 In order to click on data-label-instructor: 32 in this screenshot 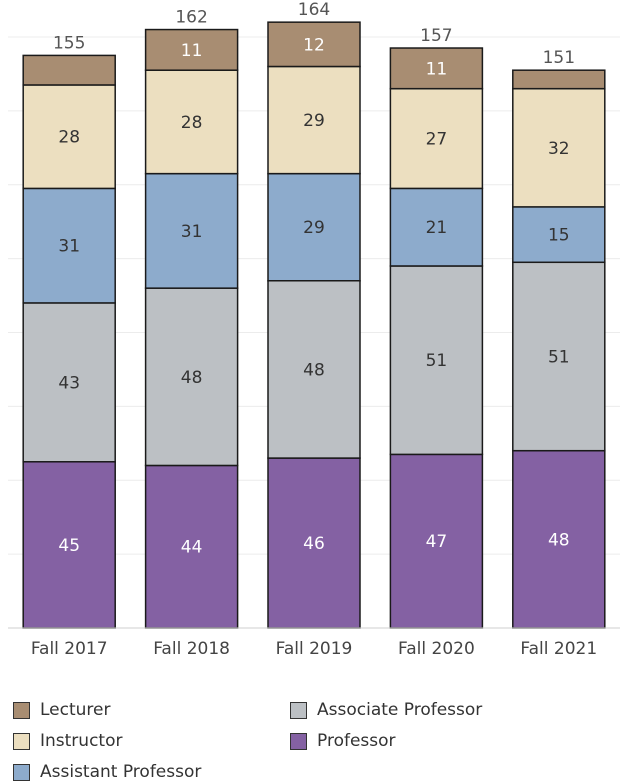, I will do `click(559, 149)`.